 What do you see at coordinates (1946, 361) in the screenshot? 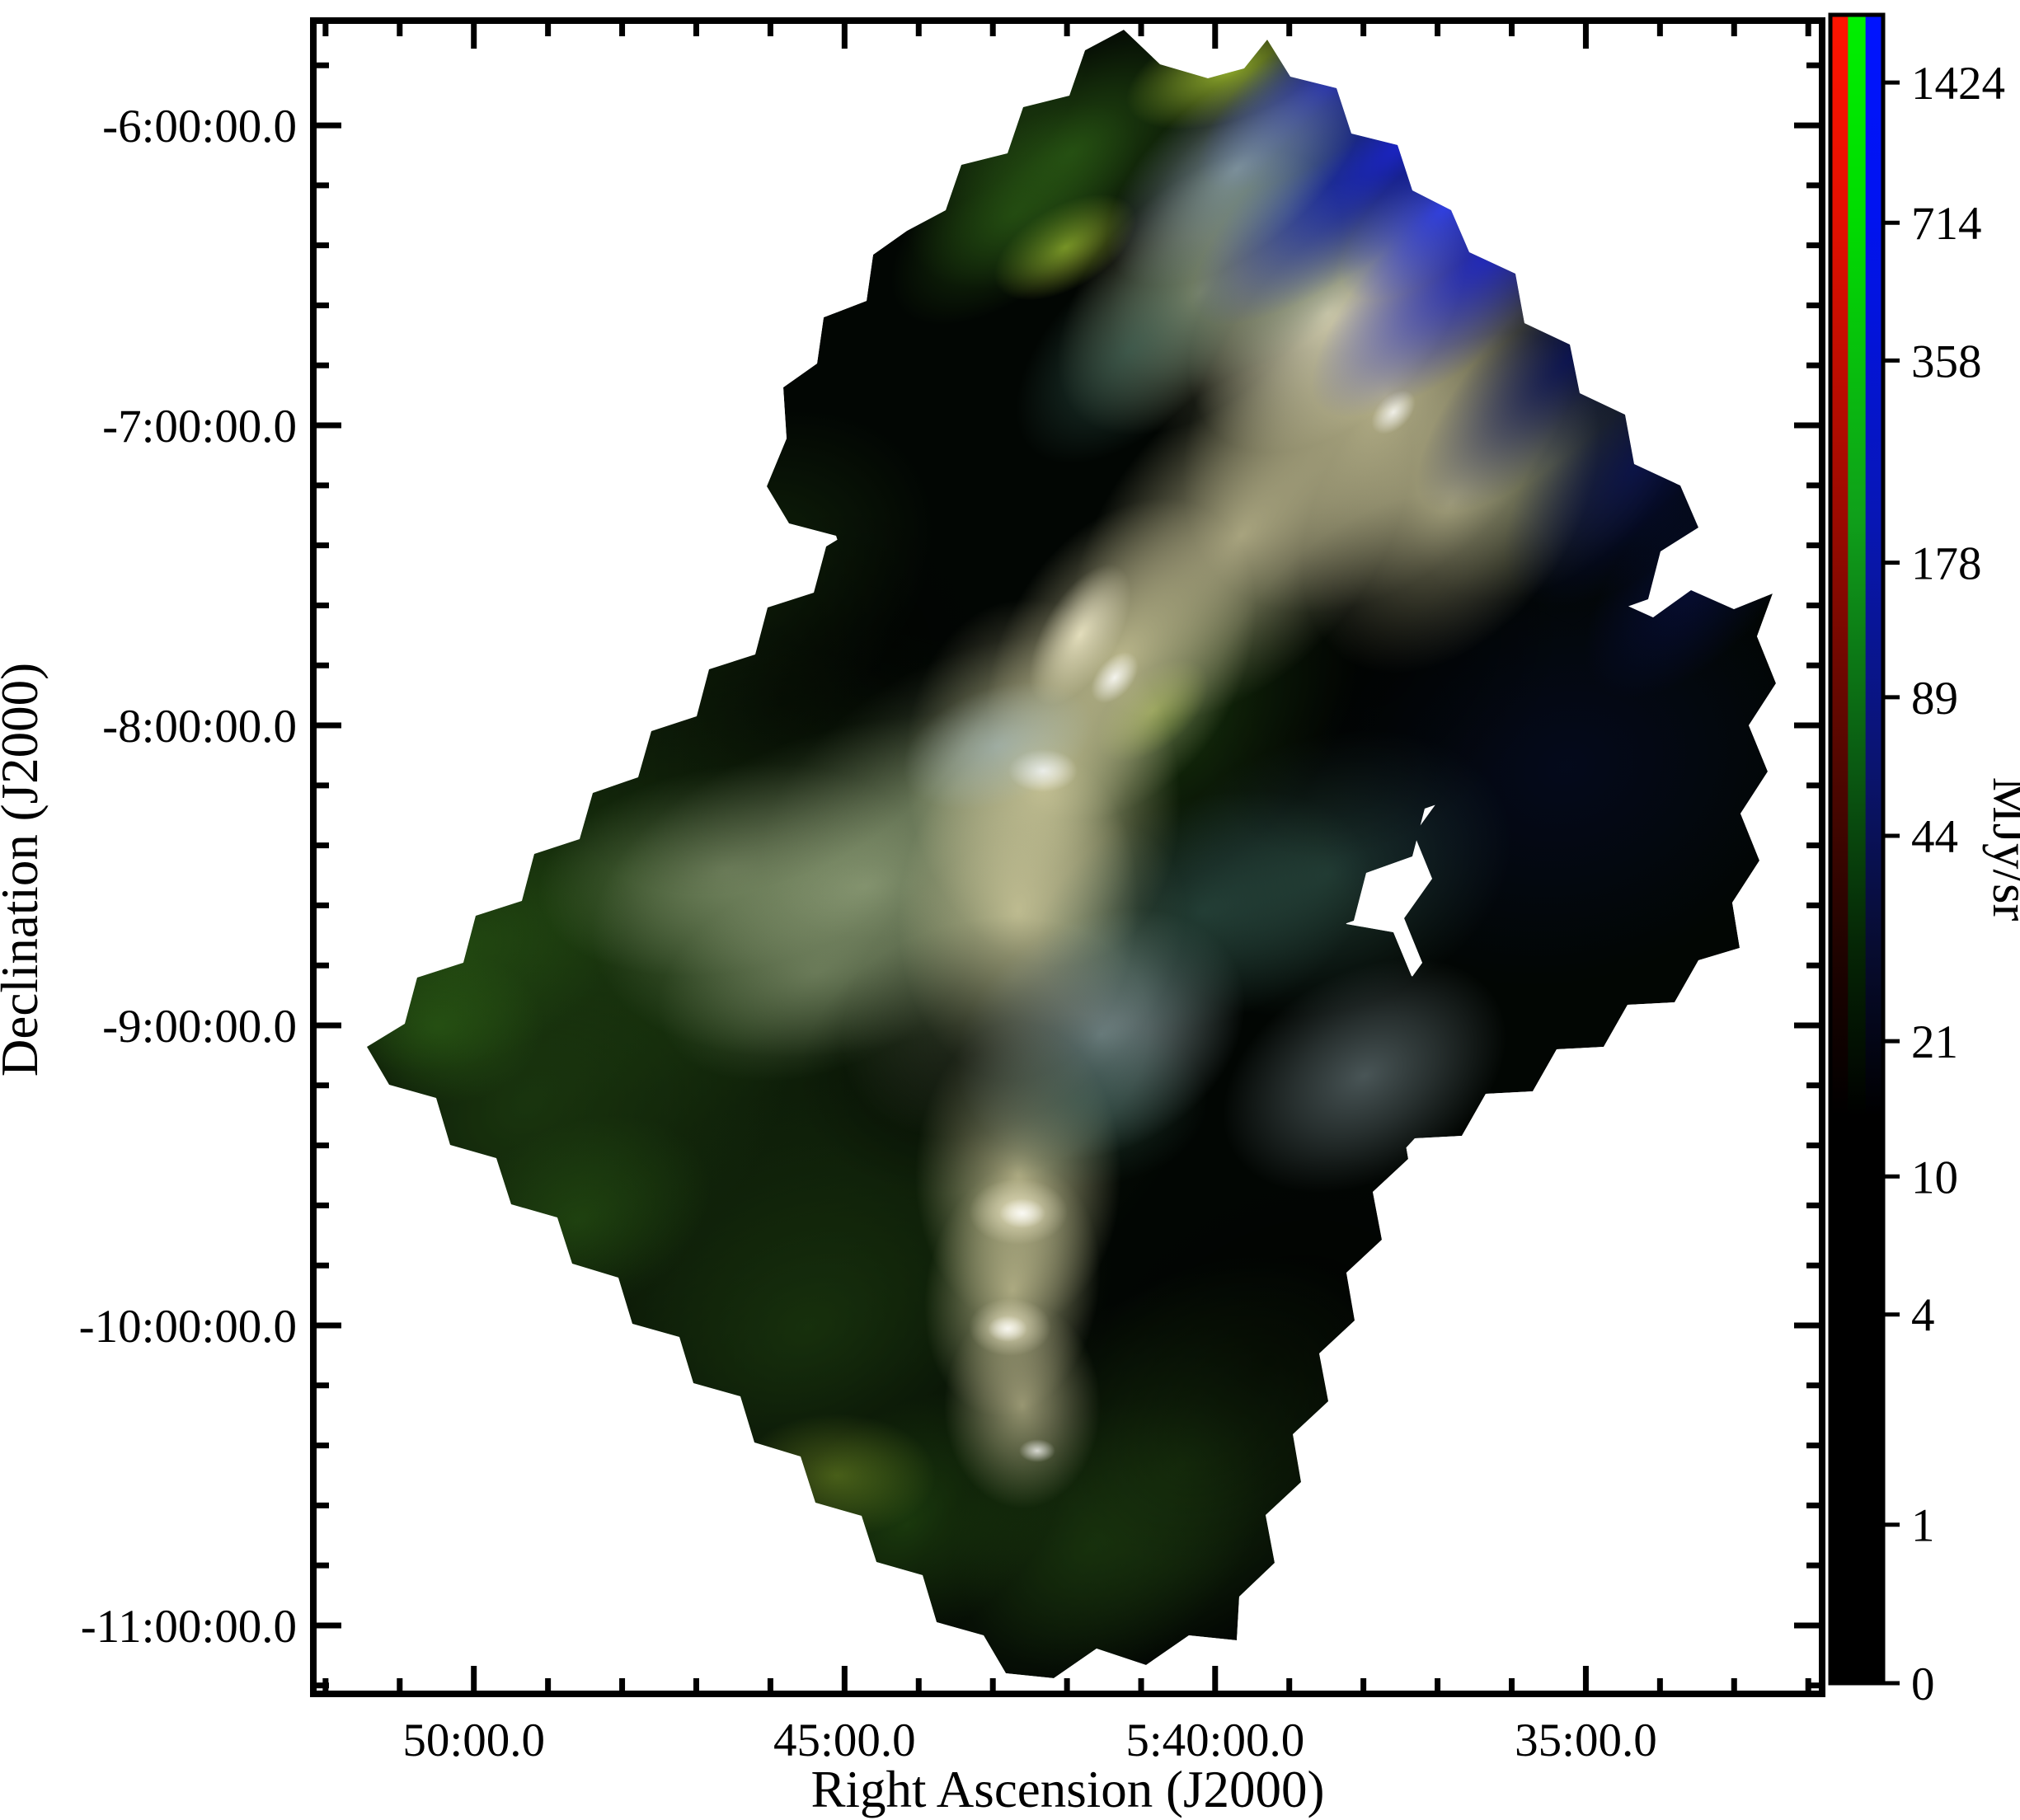
I see `colorbar-tick-label: 358` at bounding box center [1946, 361].